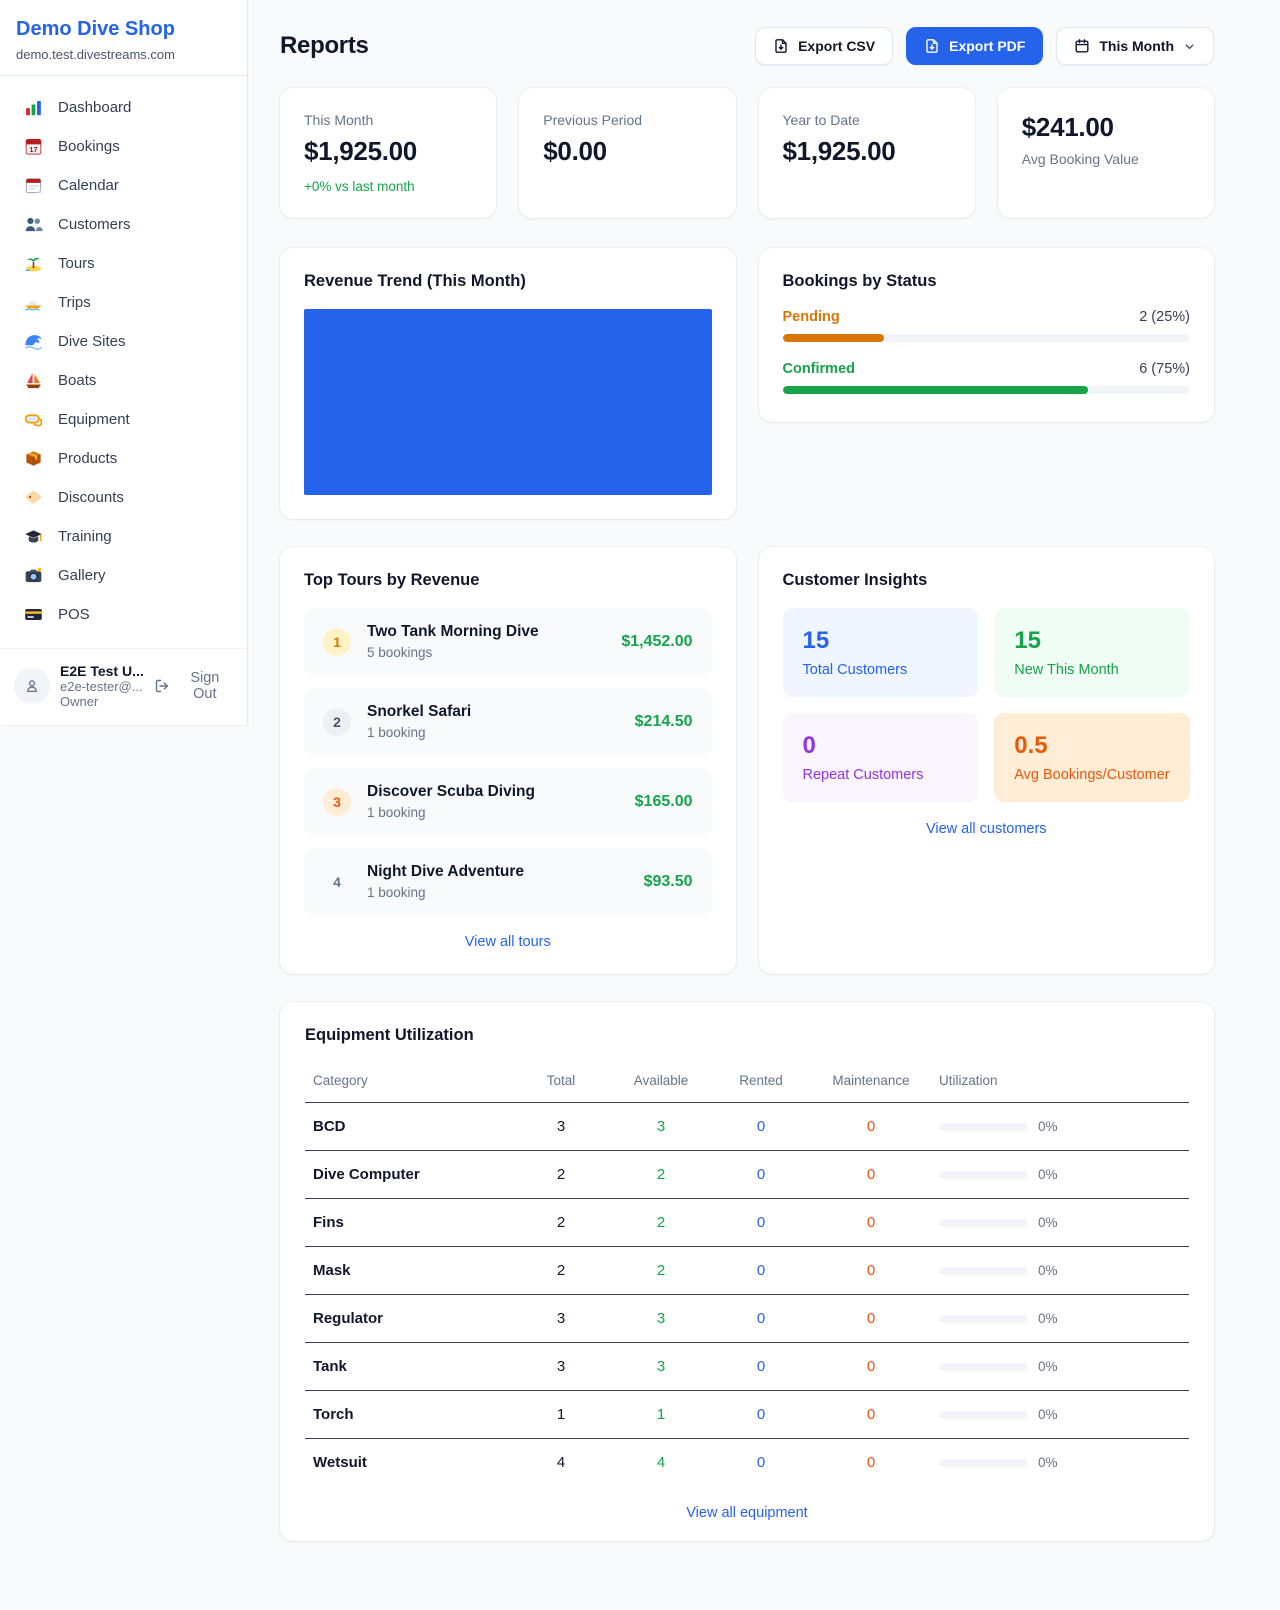  I want to click on table-row: Fins 2 2 0 0 0%, so click(747, 1222).